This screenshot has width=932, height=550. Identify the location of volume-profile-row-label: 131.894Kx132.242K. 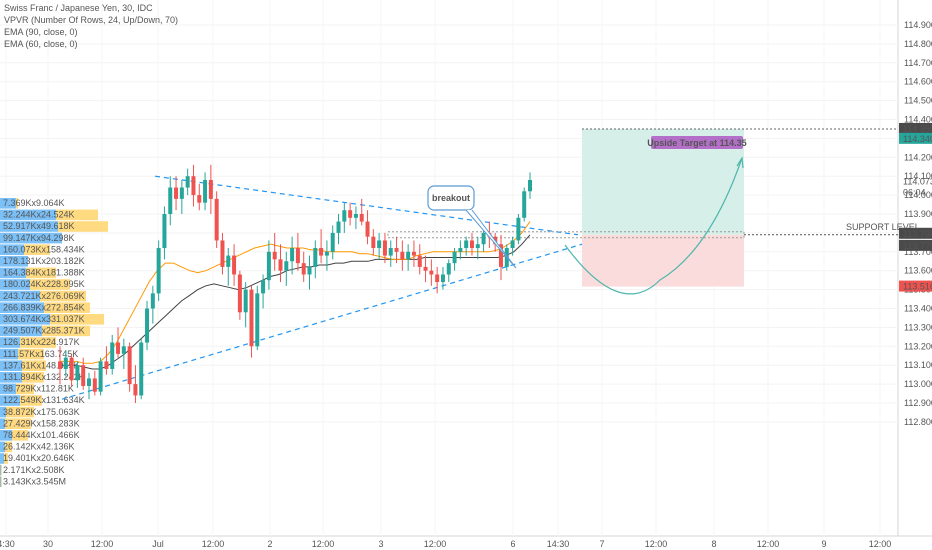
(44, 377).